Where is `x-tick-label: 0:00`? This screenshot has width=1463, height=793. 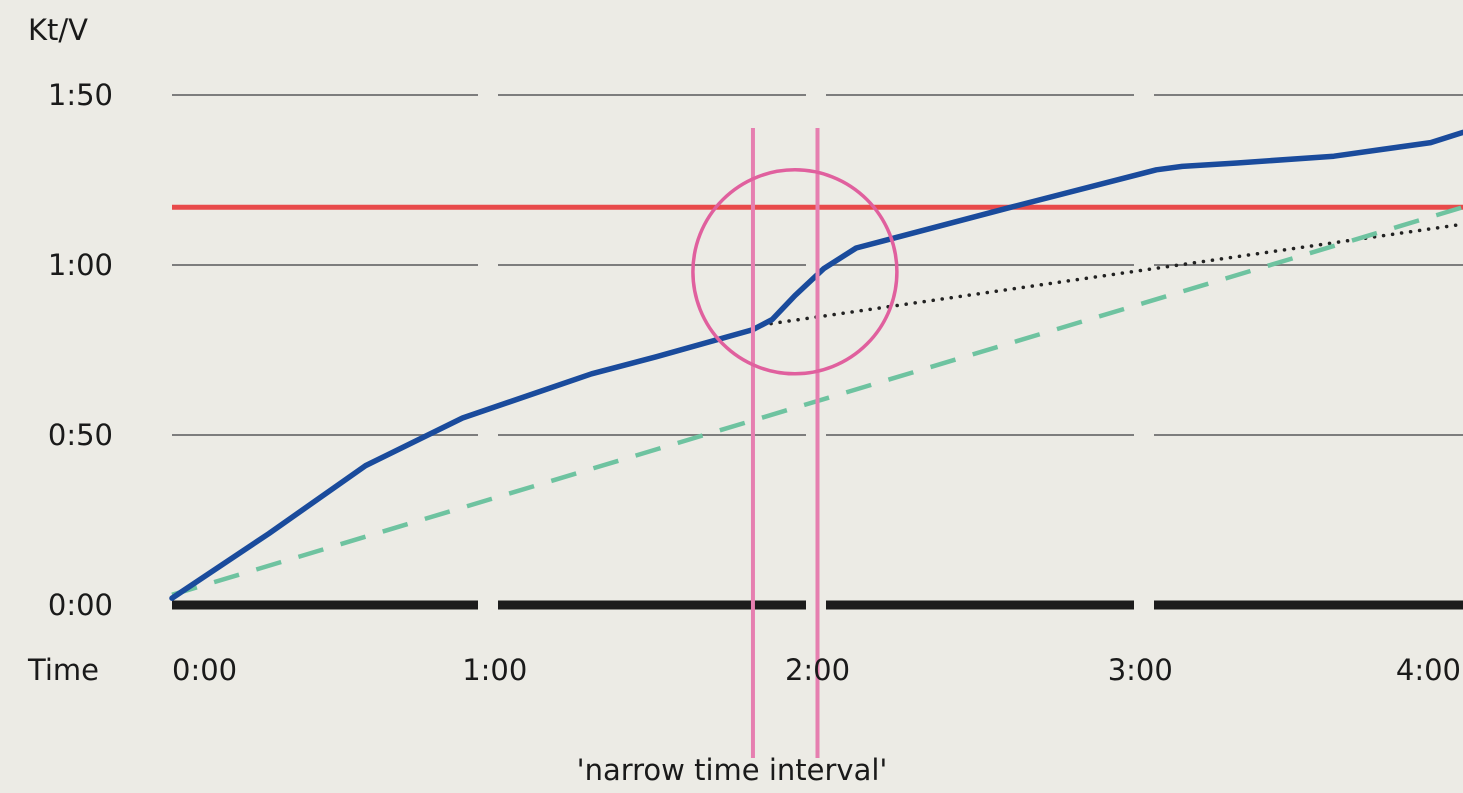 x-tick-label: 0:00 is located at coordinates (204, 670).